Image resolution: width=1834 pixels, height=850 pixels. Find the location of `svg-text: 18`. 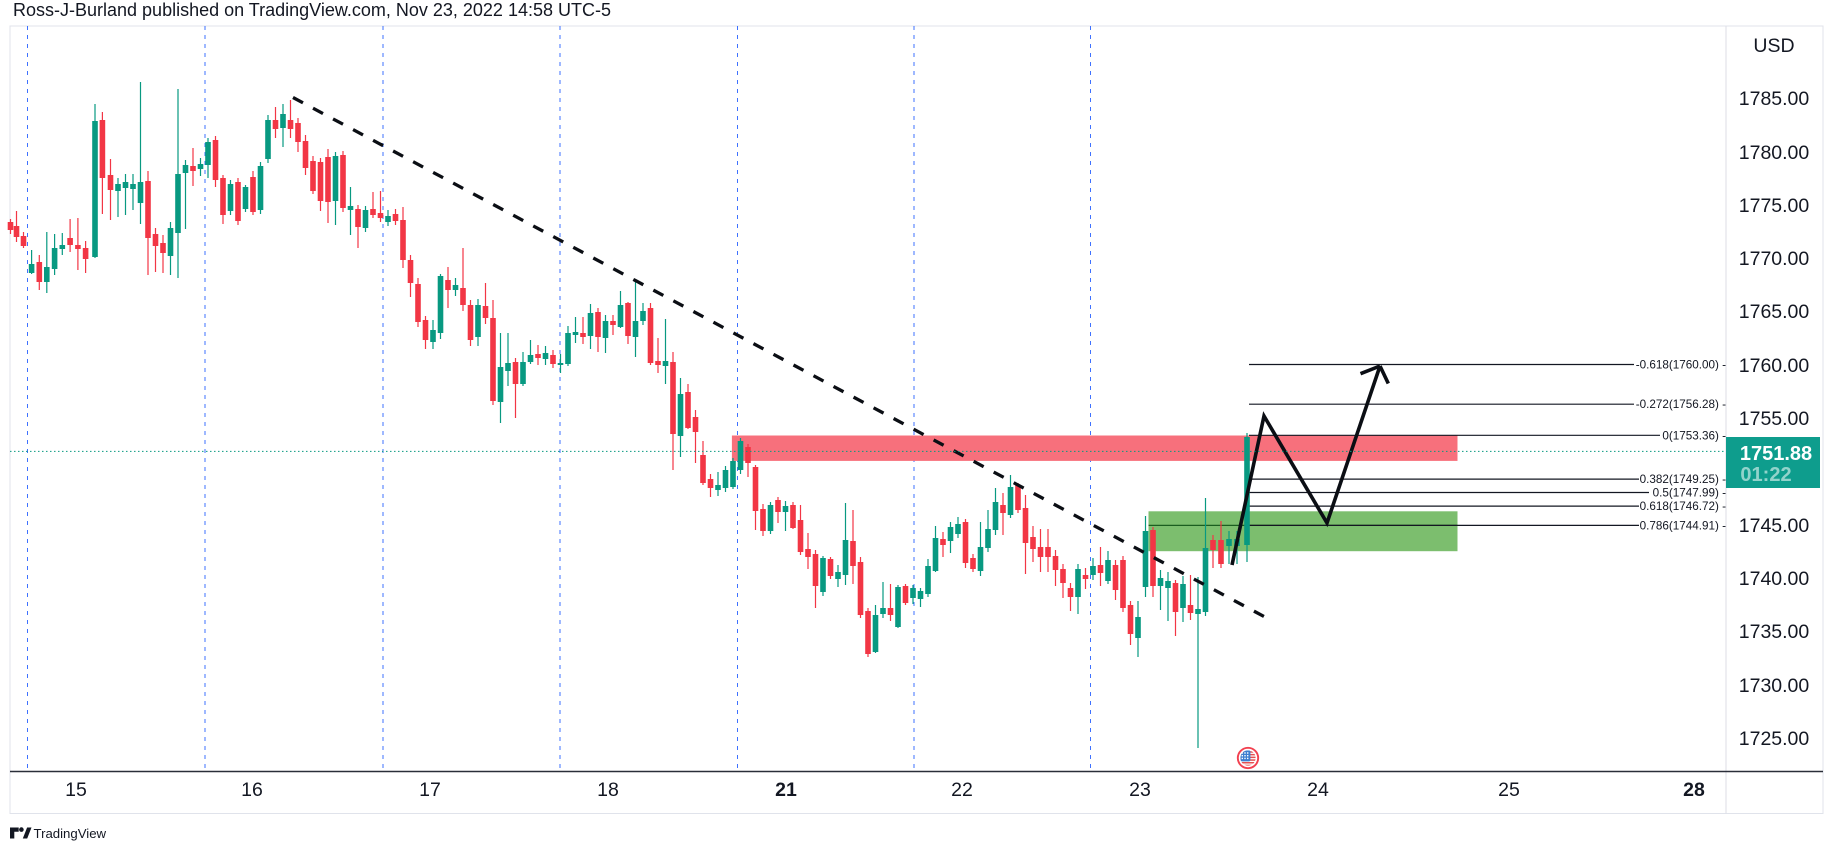

svg-text: 18 is located at coordinates (608, 790).